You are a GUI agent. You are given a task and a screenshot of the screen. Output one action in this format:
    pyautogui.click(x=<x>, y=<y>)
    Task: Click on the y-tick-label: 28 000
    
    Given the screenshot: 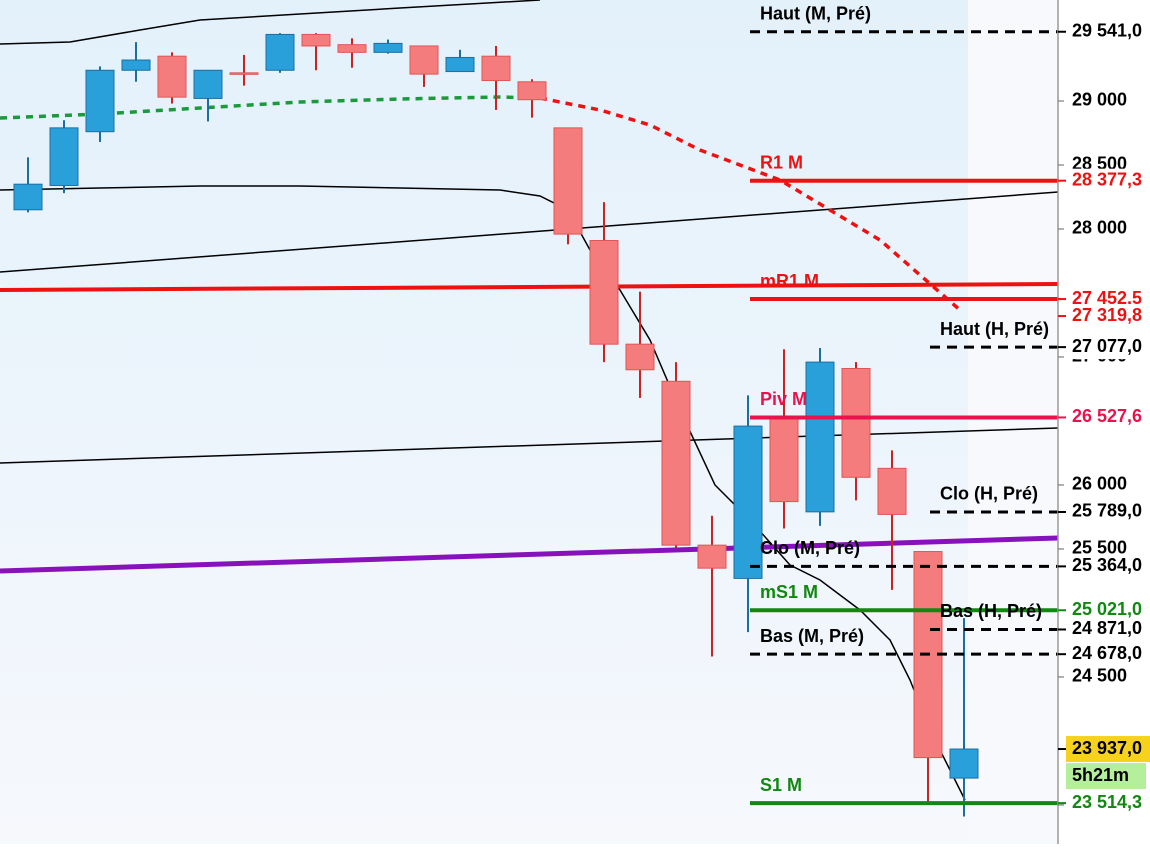 What is the action you would take?
    pyautogui.click(x=1099, y=228)
    